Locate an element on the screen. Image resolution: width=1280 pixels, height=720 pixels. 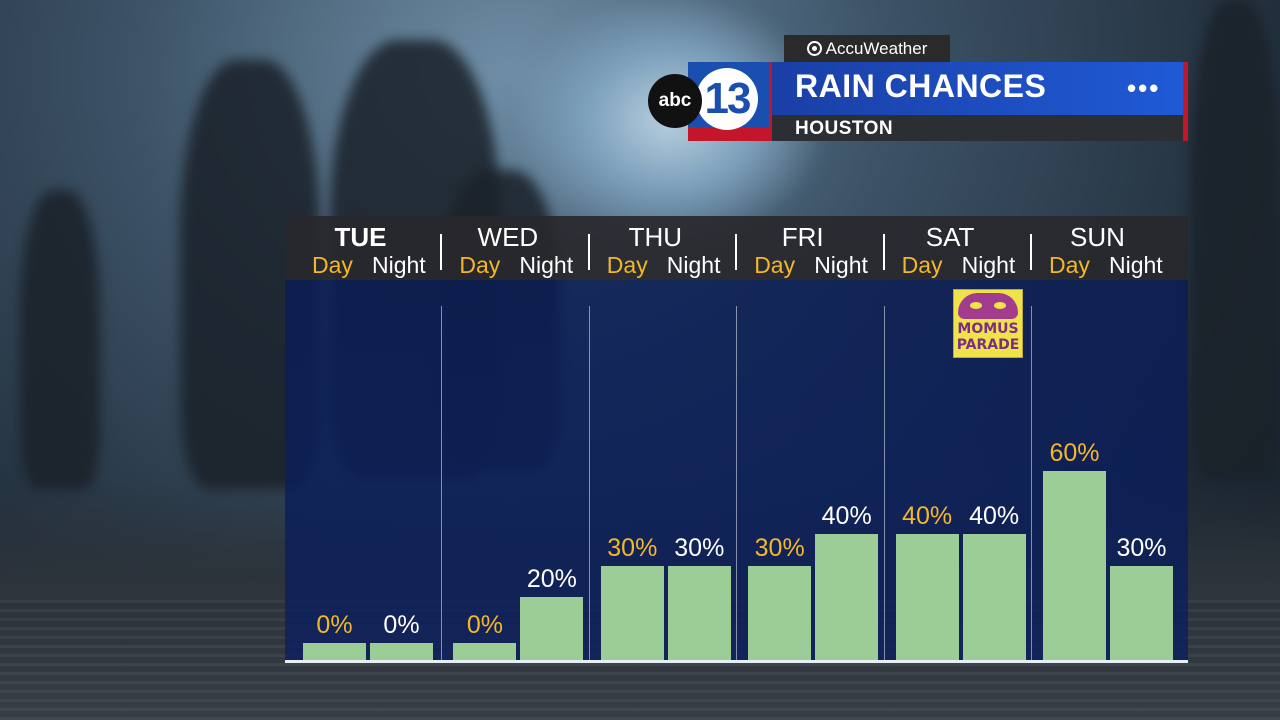
event-badge-line2: PARADE is located at coordinates (988, 345).